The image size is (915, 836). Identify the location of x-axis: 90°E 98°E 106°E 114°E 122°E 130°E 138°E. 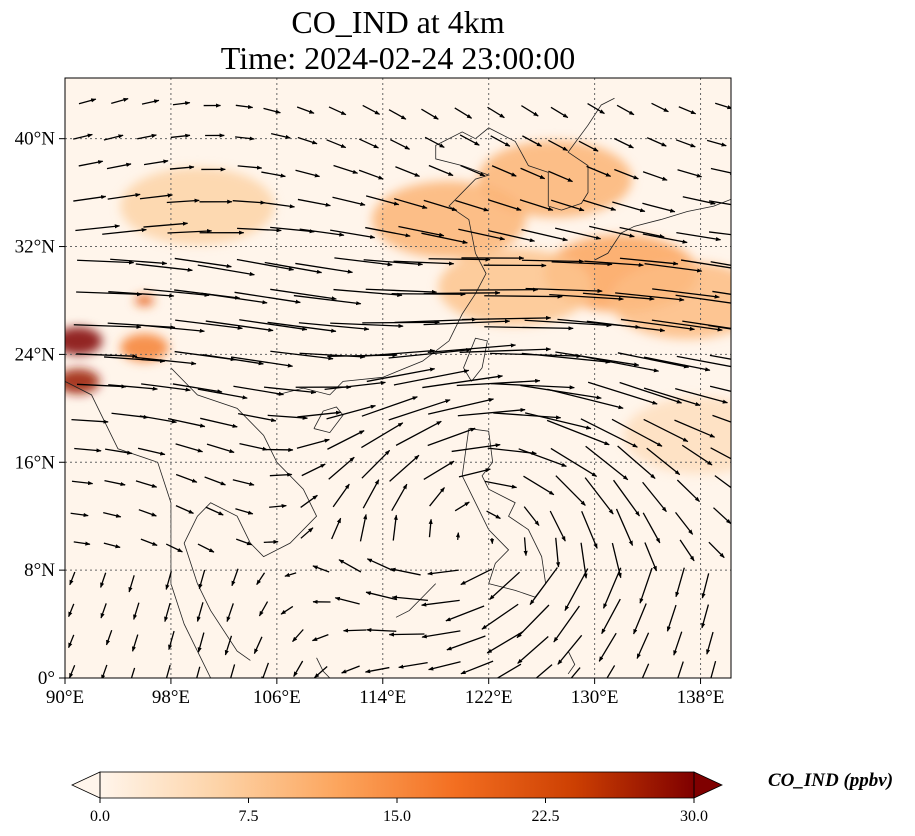
(385, 693).